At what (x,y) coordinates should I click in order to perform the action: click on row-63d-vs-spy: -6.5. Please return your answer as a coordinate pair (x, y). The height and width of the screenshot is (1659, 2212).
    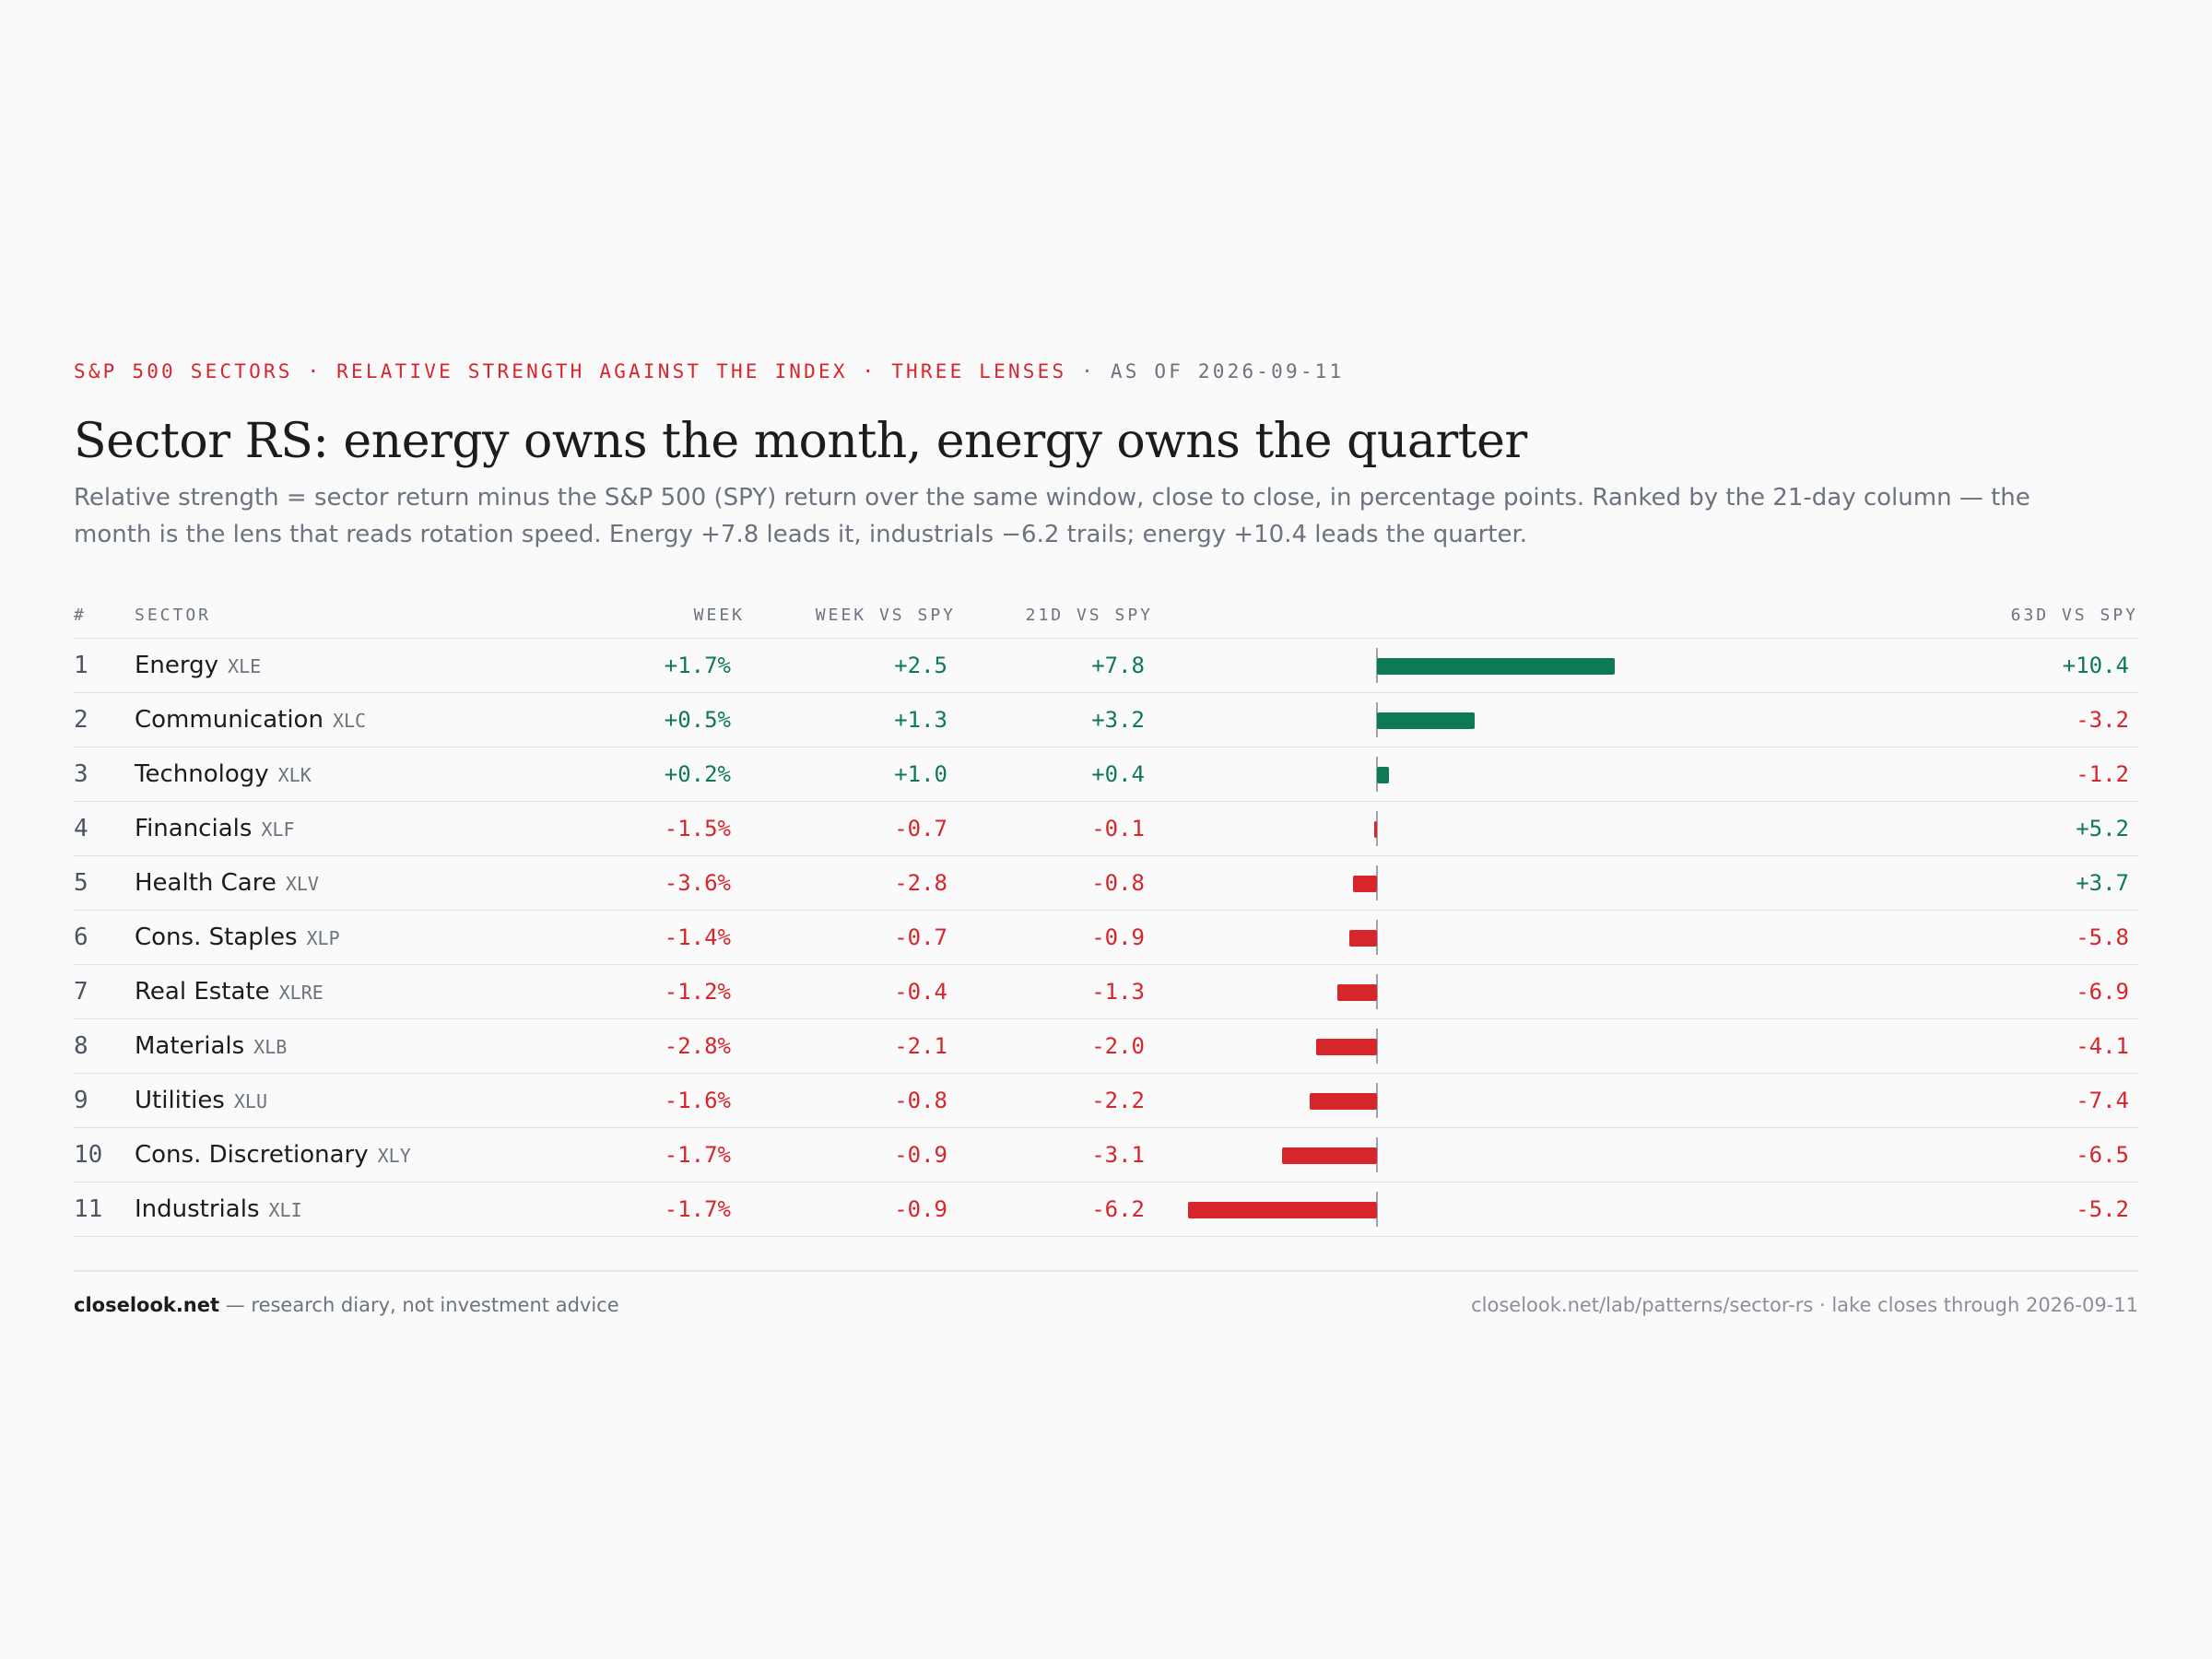
    Looking at the image, I should click on (2102, 1155).